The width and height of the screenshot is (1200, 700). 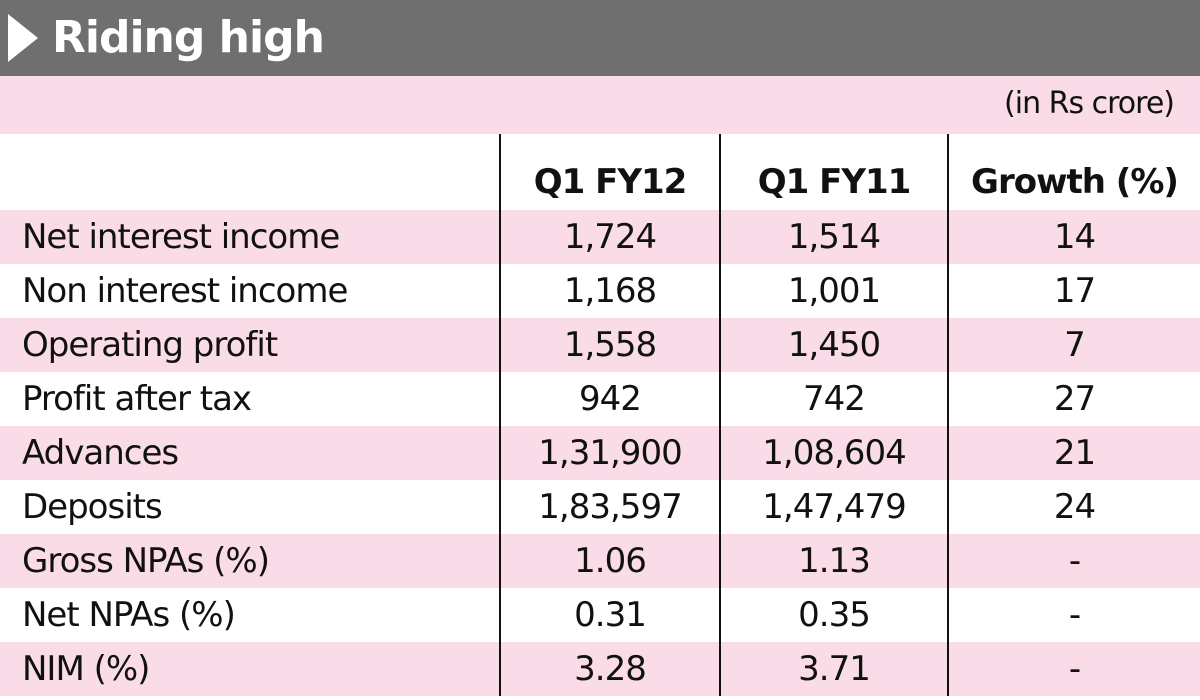 I want to click on table-row: Gross NPAs (%) 1.06 1.13 -, so click(x=600, y=561).